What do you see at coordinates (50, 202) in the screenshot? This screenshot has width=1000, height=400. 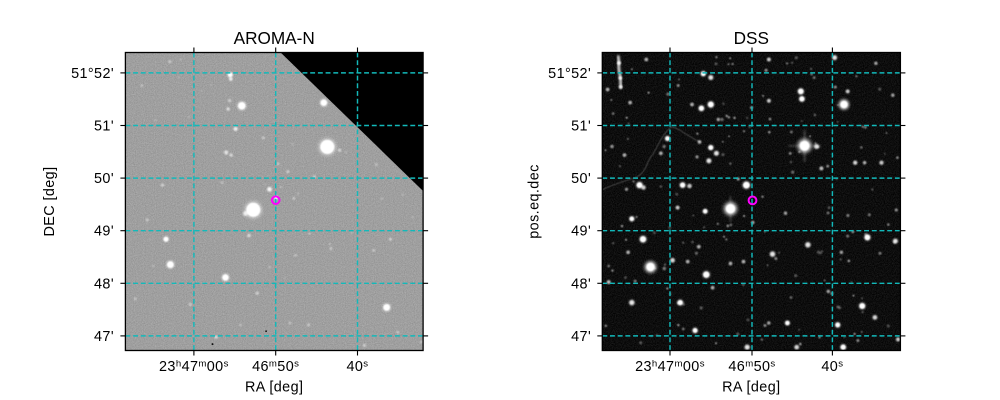 I see `svg-text: DEC [deg]` at bounding box center [50, 202].